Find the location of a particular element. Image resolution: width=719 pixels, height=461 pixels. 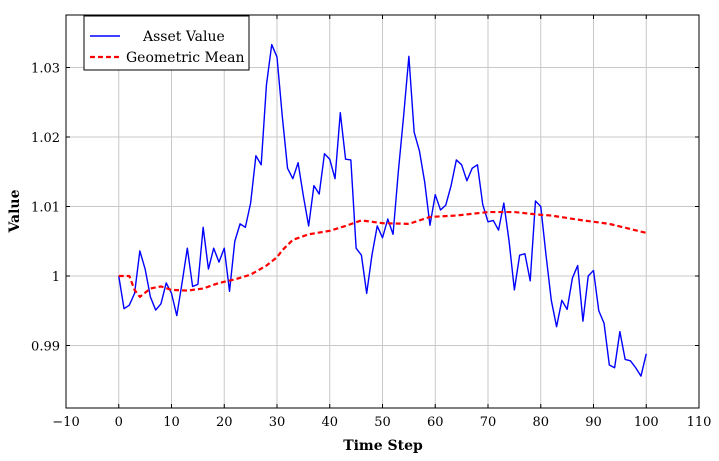

legend-label-asset: Asset Value is located at coordinates (183, 37).